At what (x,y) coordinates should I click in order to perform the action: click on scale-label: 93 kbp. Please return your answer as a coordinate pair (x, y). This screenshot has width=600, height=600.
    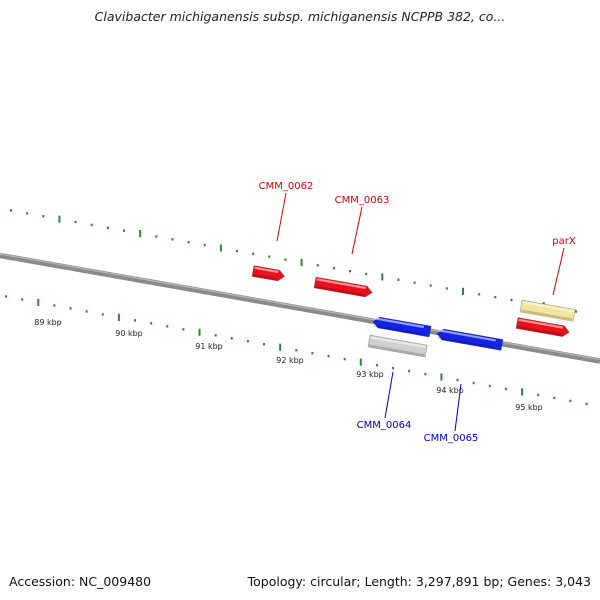
    Looking at the image, I should click on (370, 374).